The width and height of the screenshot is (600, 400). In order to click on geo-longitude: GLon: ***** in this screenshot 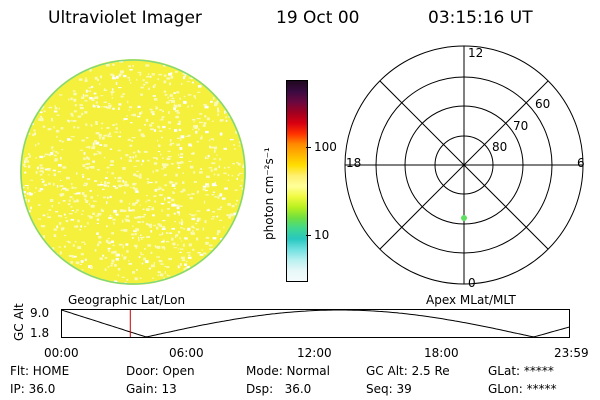, I will do `click(522, 389)`.